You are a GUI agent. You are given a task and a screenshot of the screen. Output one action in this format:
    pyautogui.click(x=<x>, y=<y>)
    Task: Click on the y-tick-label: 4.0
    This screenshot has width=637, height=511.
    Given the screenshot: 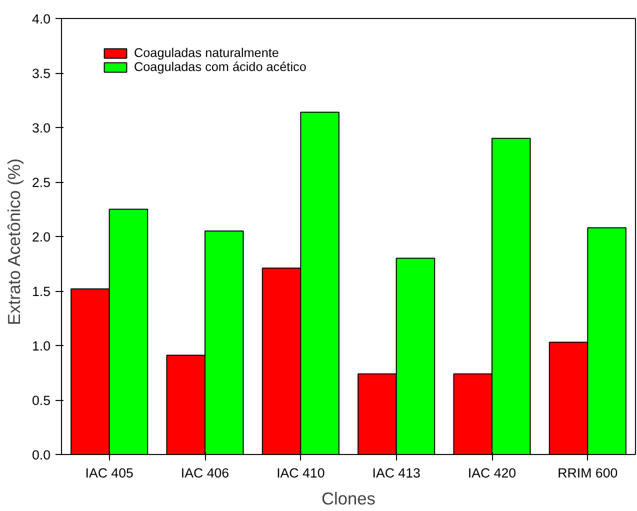 What is the action you would take?
    pyautogui.click(x=41, y=19)
    